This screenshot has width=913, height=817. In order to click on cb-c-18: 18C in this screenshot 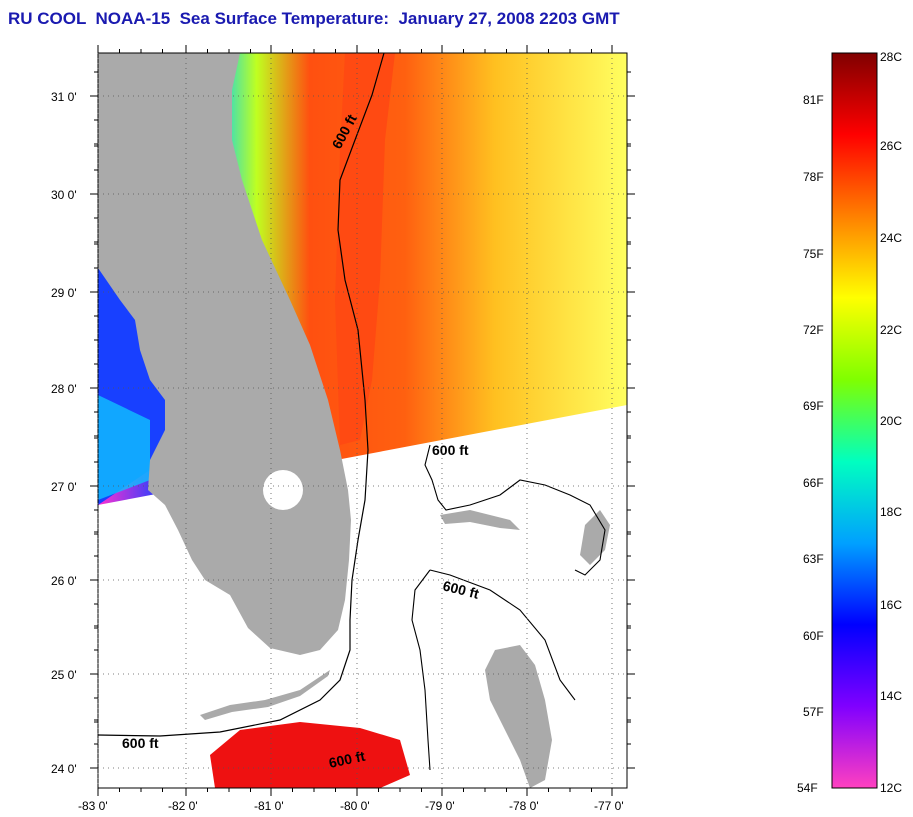, I will do `click(891, 512)`.